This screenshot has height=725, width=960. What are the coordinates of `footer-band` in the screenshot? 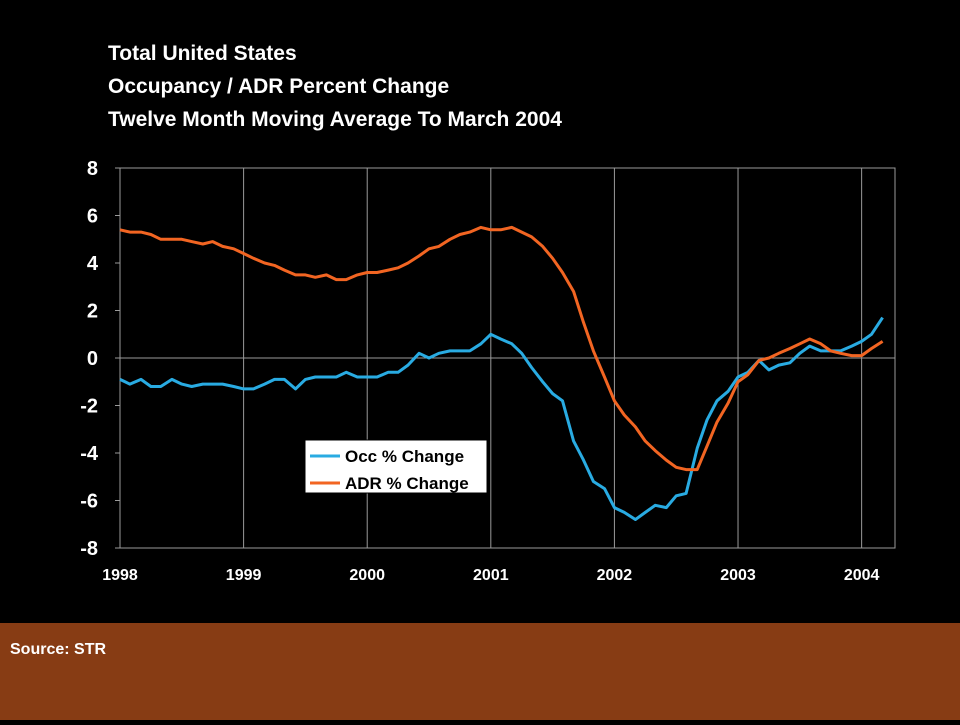 It's located at (480, 671).